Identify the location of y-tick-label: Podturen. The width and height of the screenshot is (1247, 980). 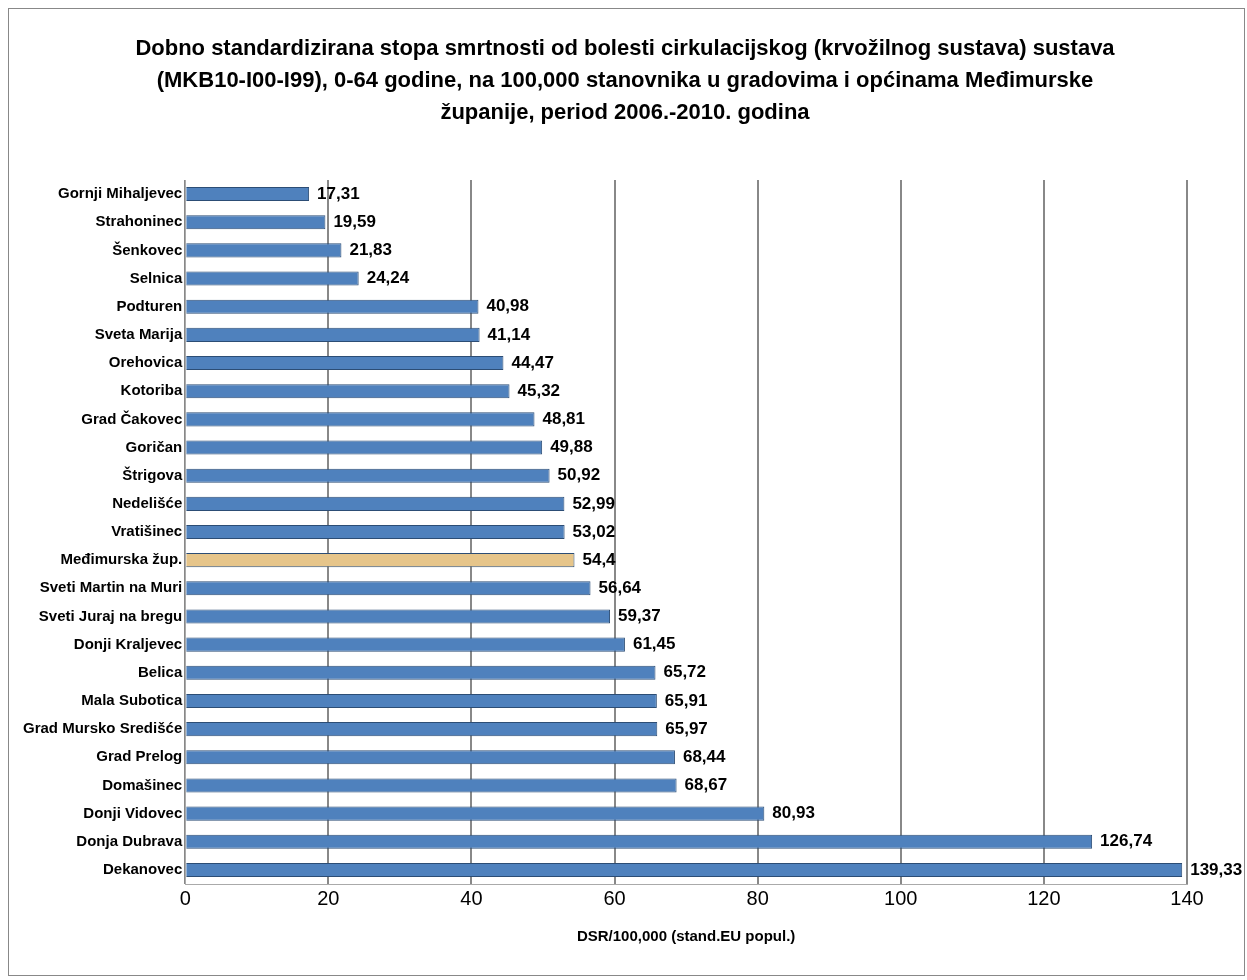
(149, 305).